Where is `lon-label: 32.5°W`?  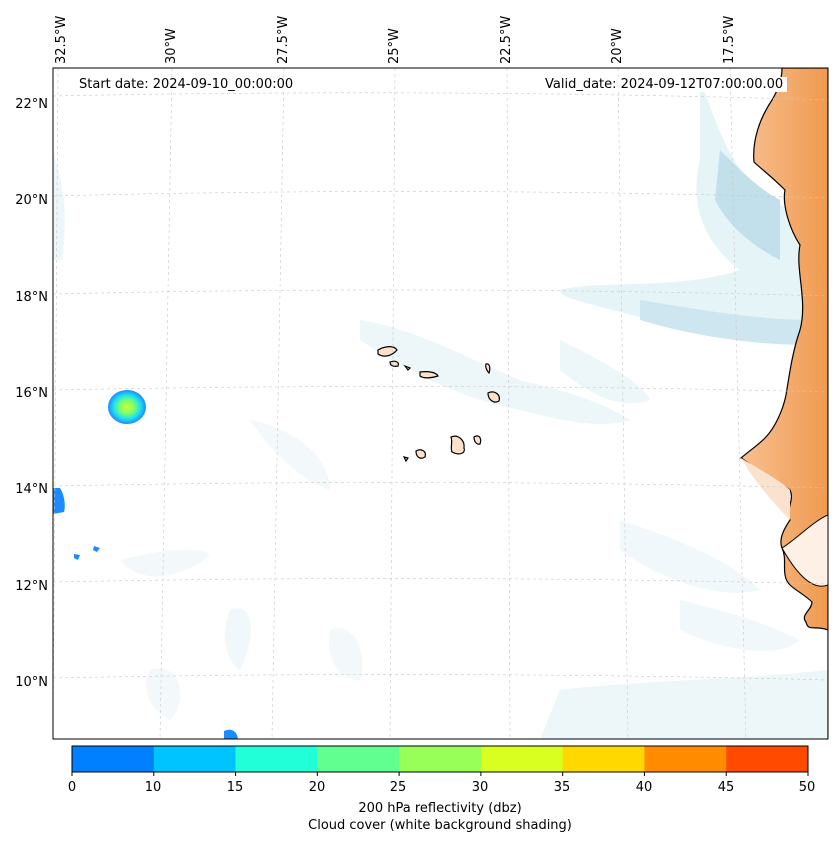 lon-label: 32.5°W is located at coordinates (61, 39).